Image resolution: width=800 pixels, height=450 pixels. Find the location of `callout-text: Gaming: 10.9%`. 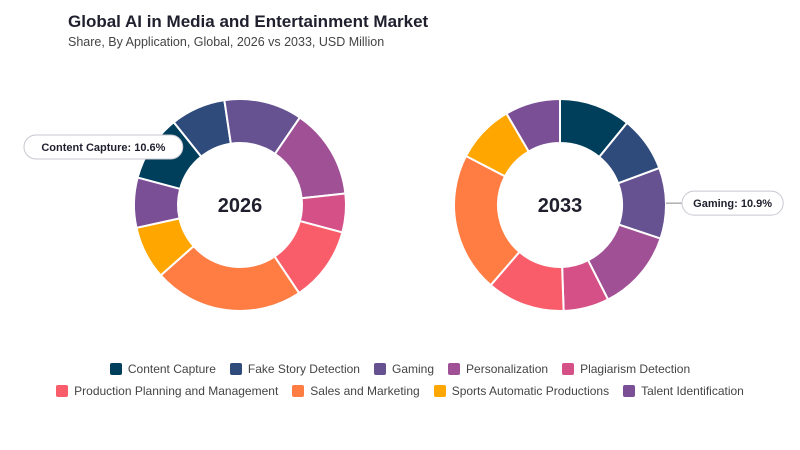

callout-text: Gaming: 10.9% is located at coordinates (732, 204).